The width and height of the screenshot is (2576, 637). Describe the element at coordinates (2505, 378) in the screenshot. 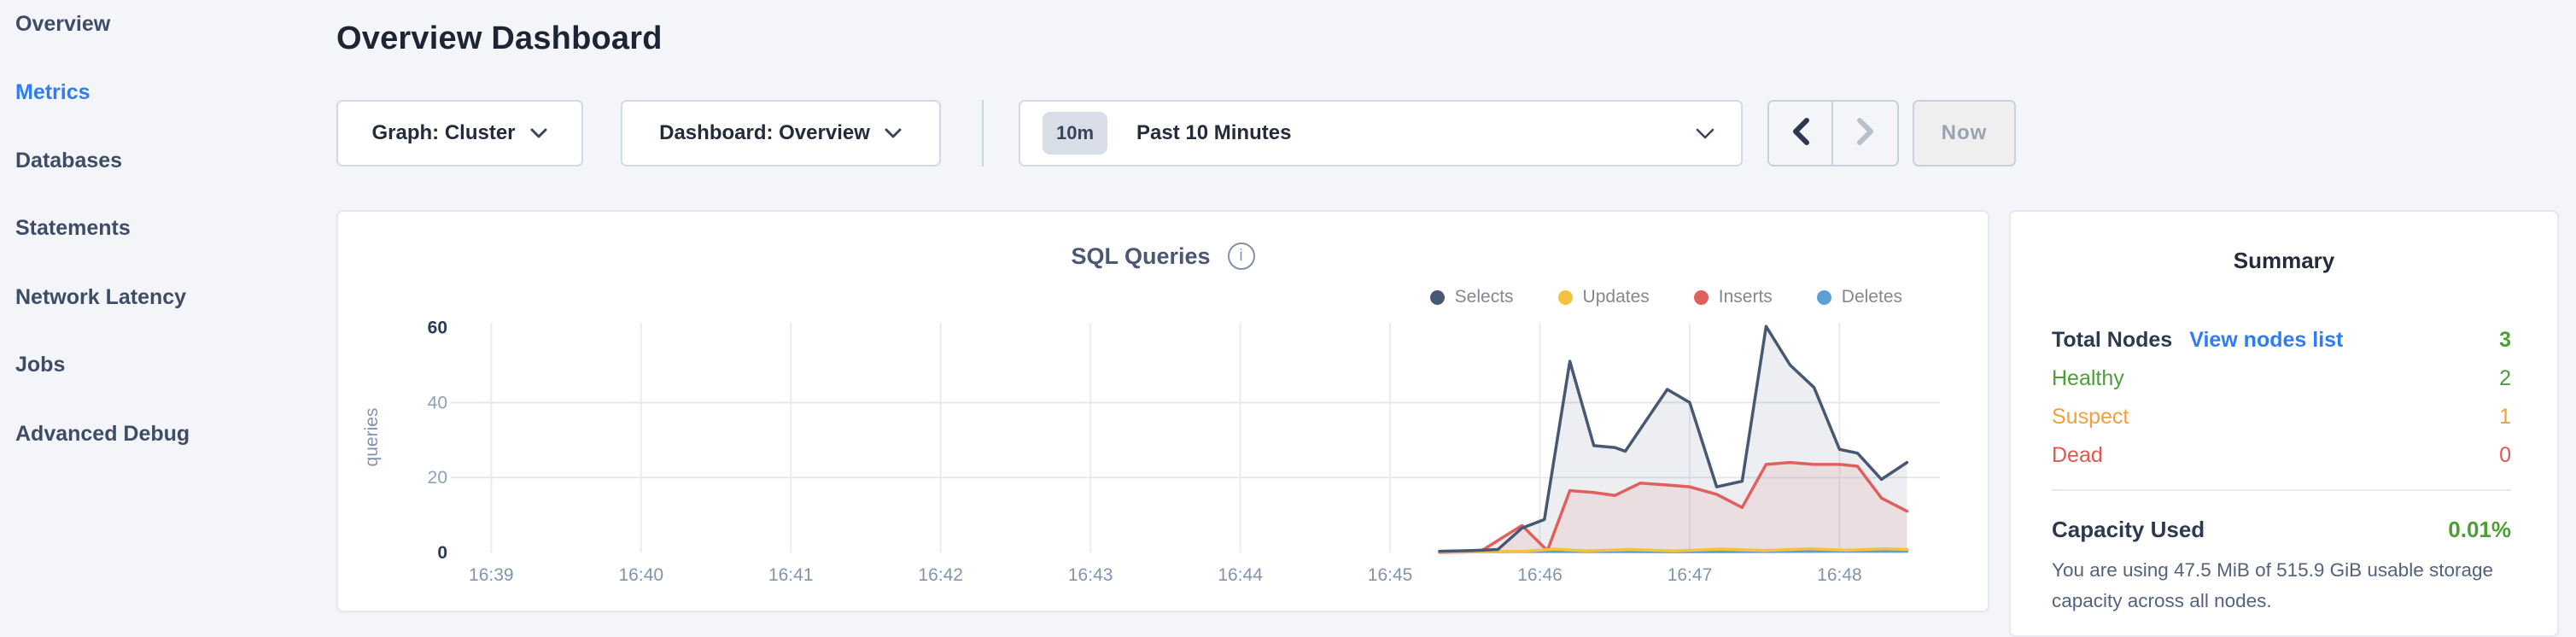

I see `healthy-value: 2` at that location.